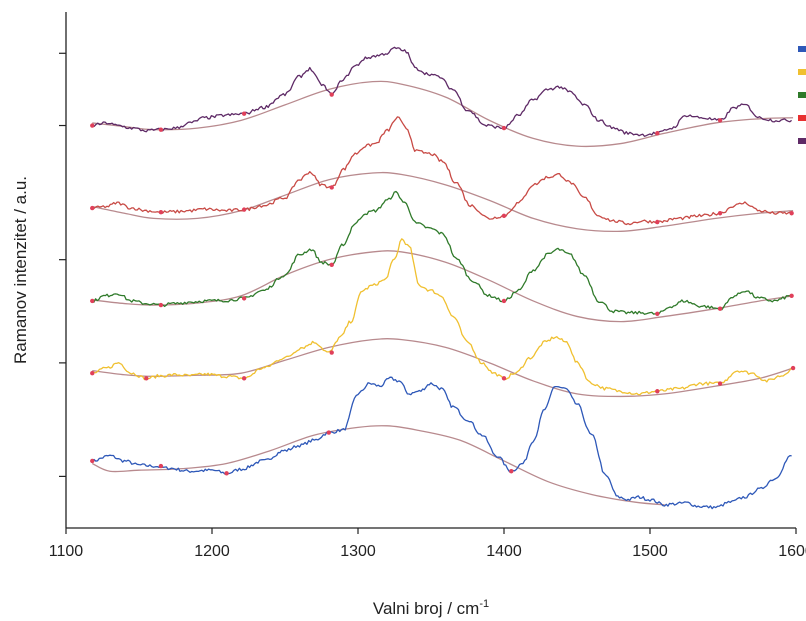 The width and height of the screenshot is (806, 621). What do you see at coordinates (650, 551) in the screenshot?
I see `x-tick-label: 1500` at bounding box center [650, 551].